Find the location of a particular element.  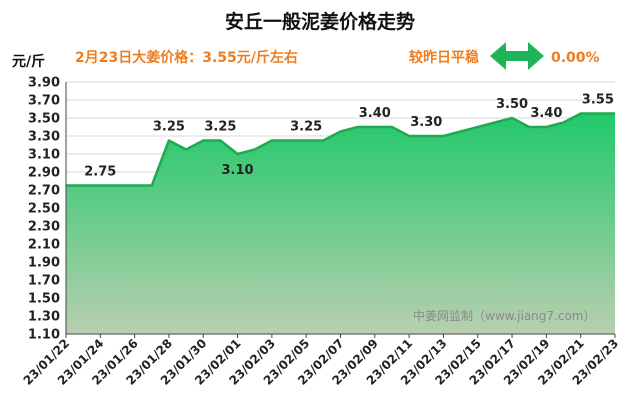

y-tick-label: 2.50 is located at coordinates (44, 209).